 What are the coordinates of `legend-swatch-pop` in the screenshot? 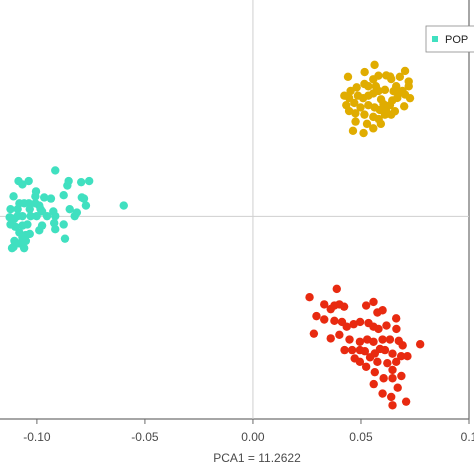 It's located at (435, 39).